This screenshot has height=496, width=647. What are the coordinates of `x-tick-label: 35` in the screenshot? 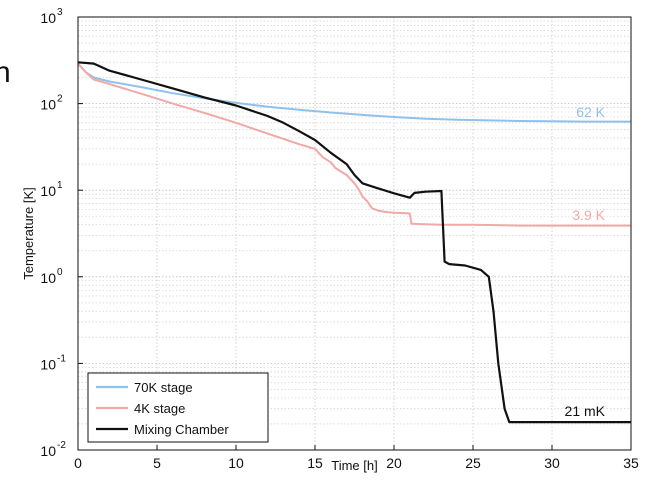 It's located at (631, 463).